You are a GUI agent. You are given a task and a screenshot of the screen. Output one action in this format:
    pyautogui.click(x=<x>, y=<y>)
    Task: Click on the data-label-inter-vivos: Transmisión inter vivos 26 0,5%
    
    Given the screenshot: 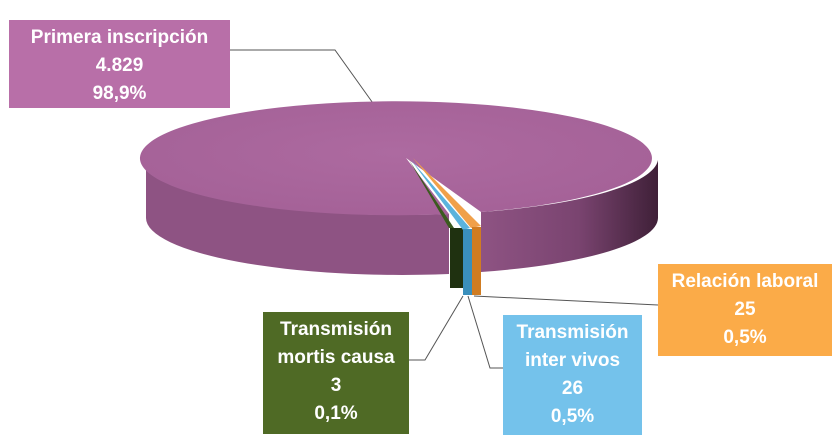 What is the action you would take?
    pyautogui.click(x=572, y=375)
    